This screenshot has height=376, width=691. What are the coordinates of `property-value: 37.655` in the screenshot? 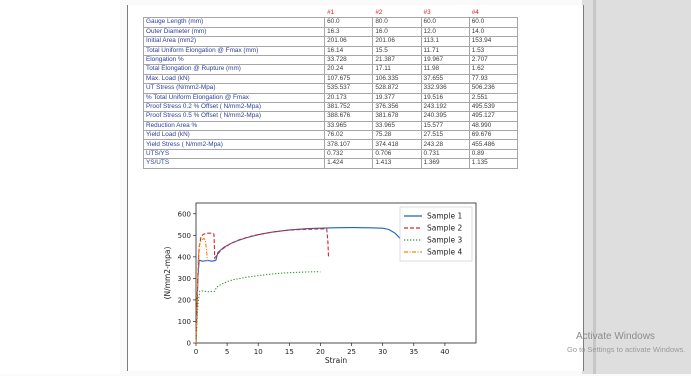 It's located at (445, 79).